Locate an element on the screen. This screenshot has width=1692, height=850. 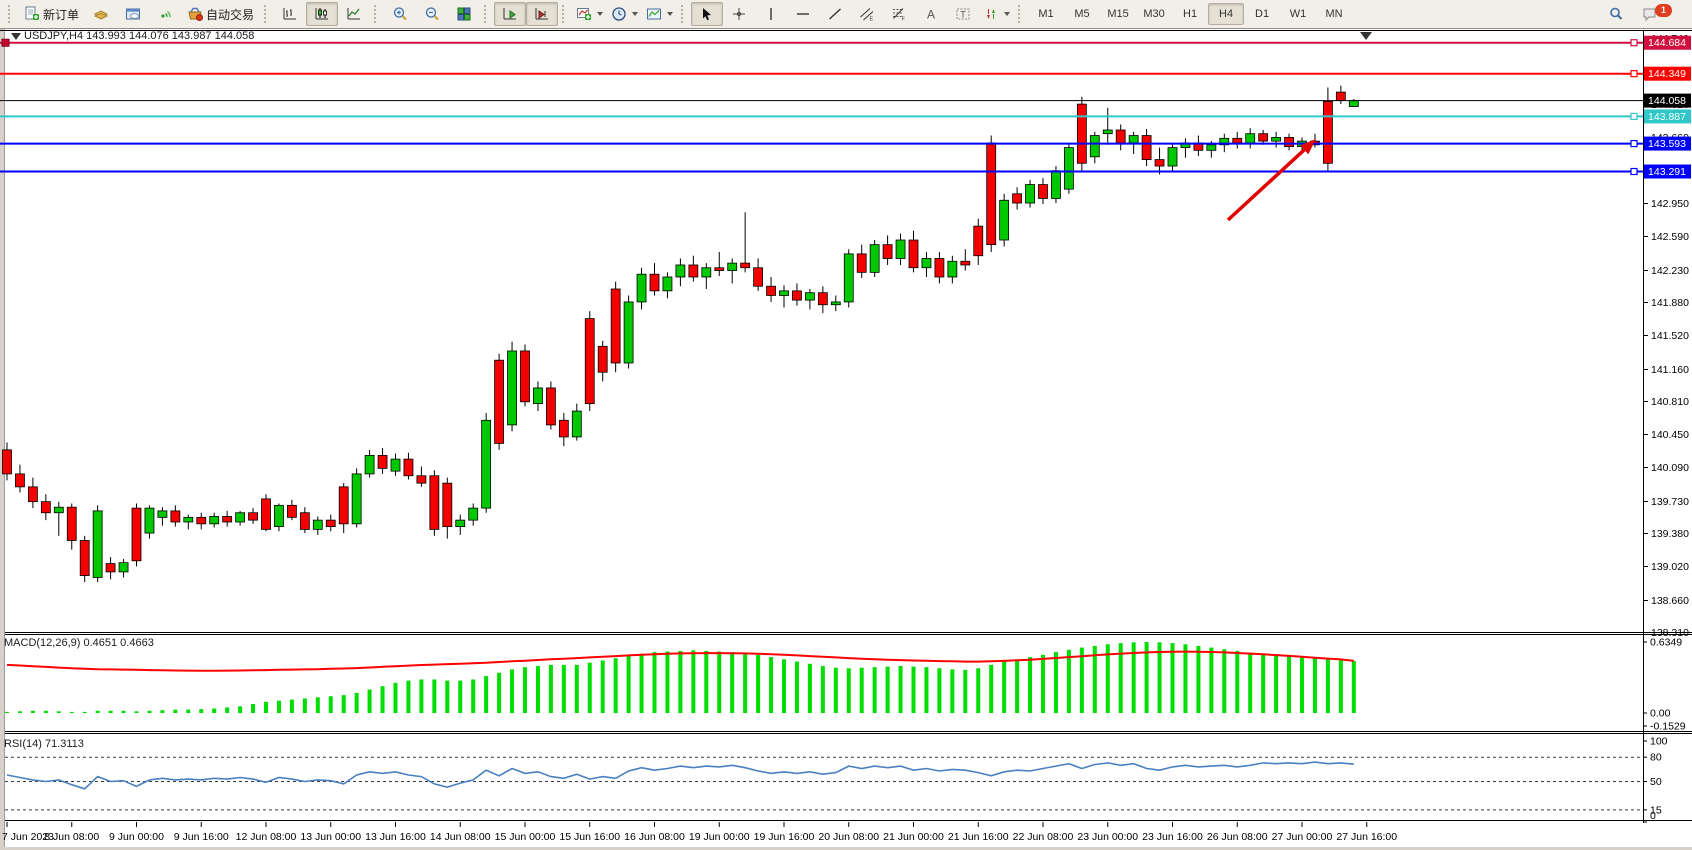
svg-text: 0 is located at coordinates (1653, 816).